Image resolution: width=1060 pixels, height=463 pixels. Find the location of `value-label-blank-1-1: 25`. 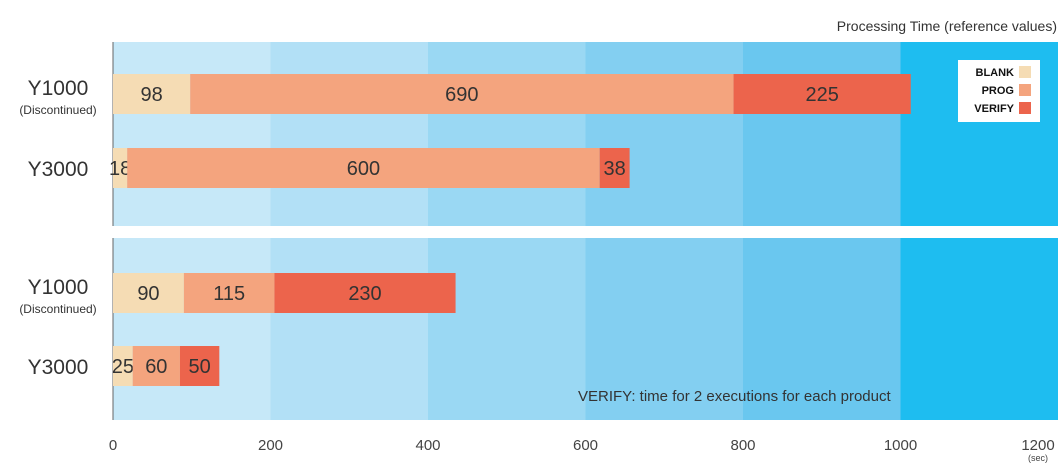

value-label-blank-1-1: 25 is located at coordinates (123, 367).